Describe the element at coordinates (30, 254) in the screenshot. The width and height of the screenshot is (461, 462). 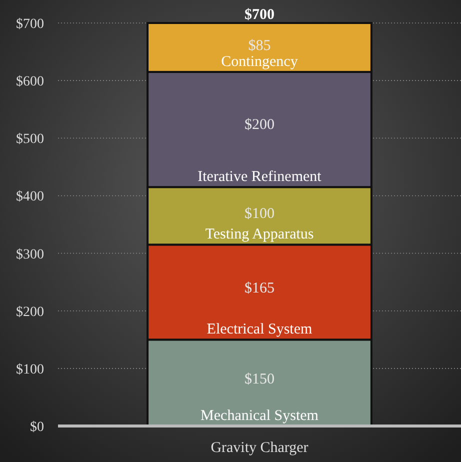
I see `y-tick-label: $300` at that location.